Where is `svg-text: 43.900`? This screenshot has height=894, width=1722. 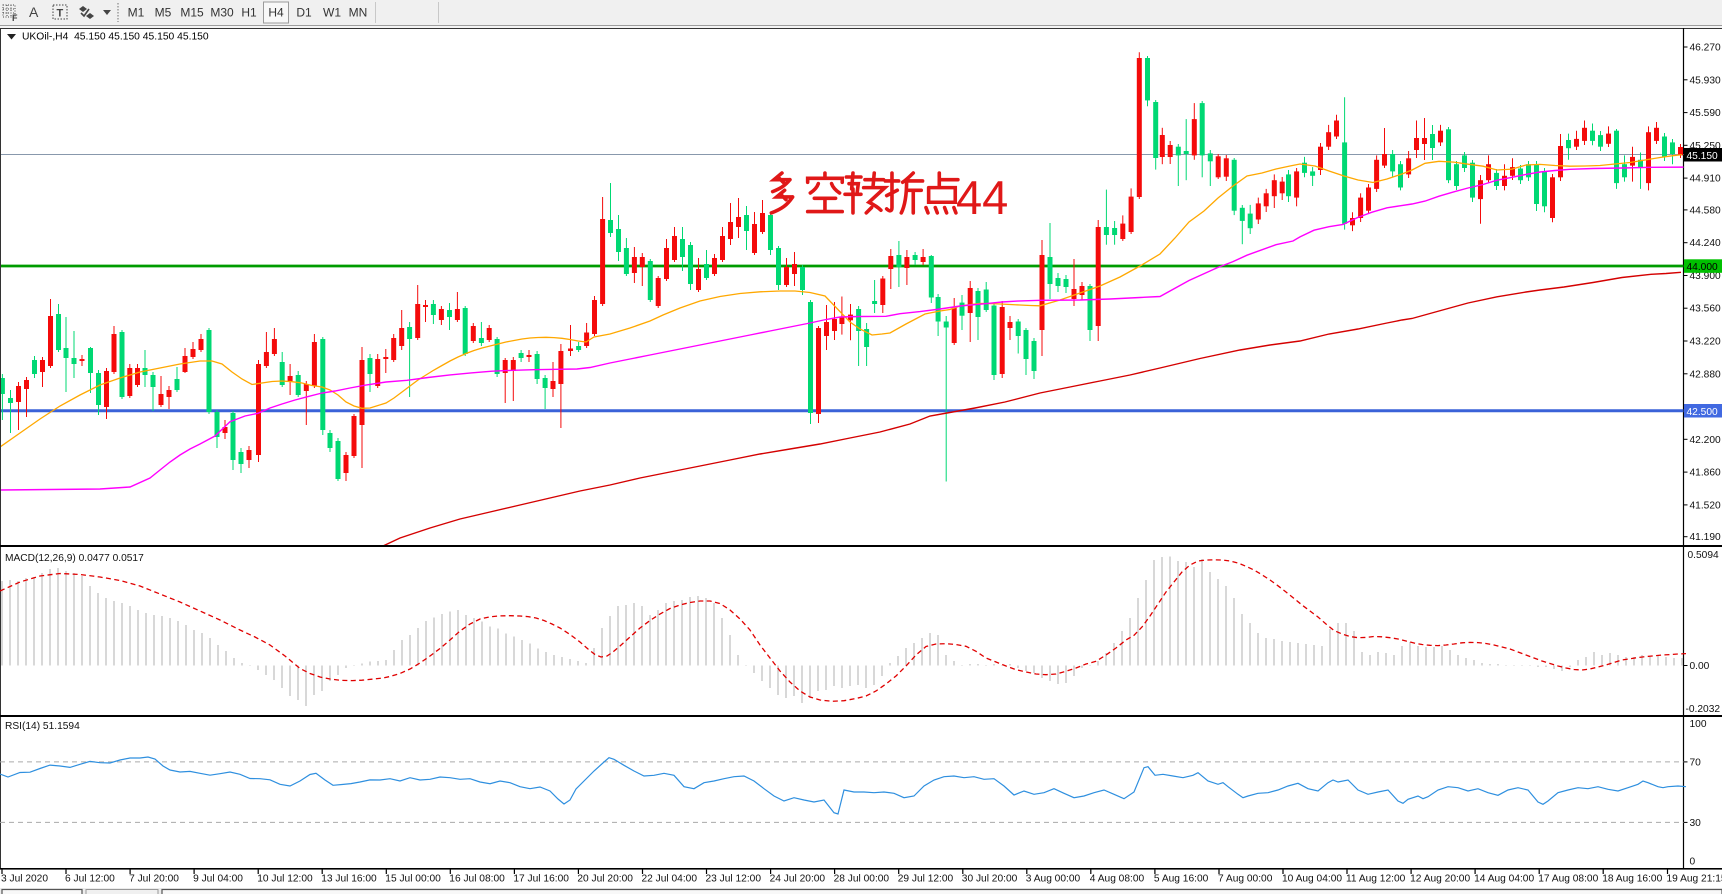
svg-text: 43.900 is located at coordinates (1705, 276).